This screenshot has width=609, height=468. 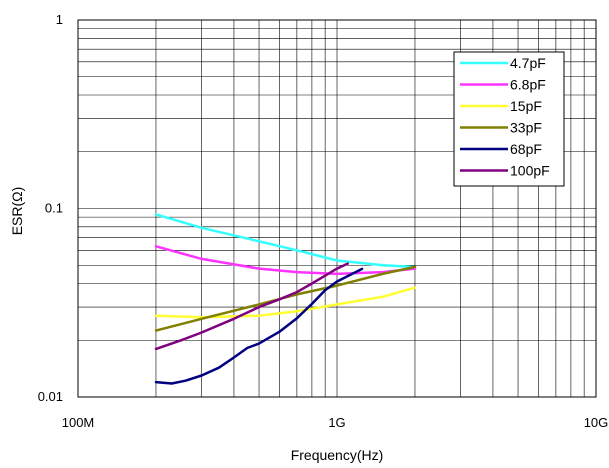 What do you see at coordinates (285, 302) in the screenshot?
I see `series-line-15pF` at bounding box center [285, 302].